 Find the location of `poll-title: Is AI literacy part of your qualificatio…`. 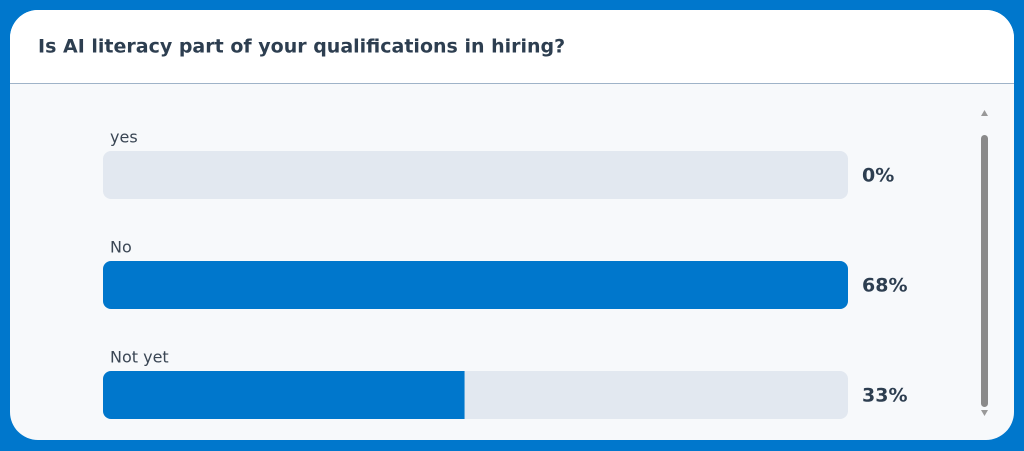

poll-title: Is AI literacy part of your qualificatio… is located at coordinates (301, 47).